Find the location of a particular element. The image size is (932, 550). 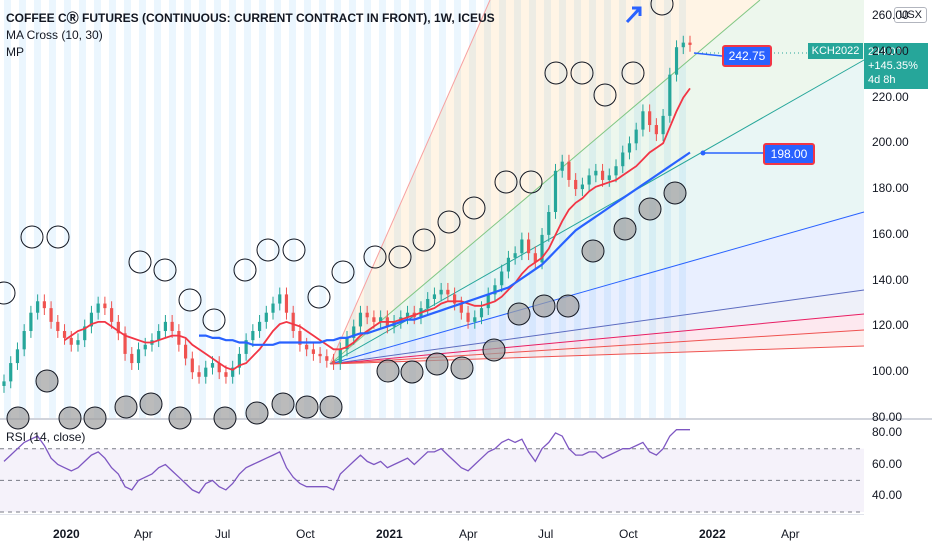

time-tick: 2020 is located at coordinates (66, 534).